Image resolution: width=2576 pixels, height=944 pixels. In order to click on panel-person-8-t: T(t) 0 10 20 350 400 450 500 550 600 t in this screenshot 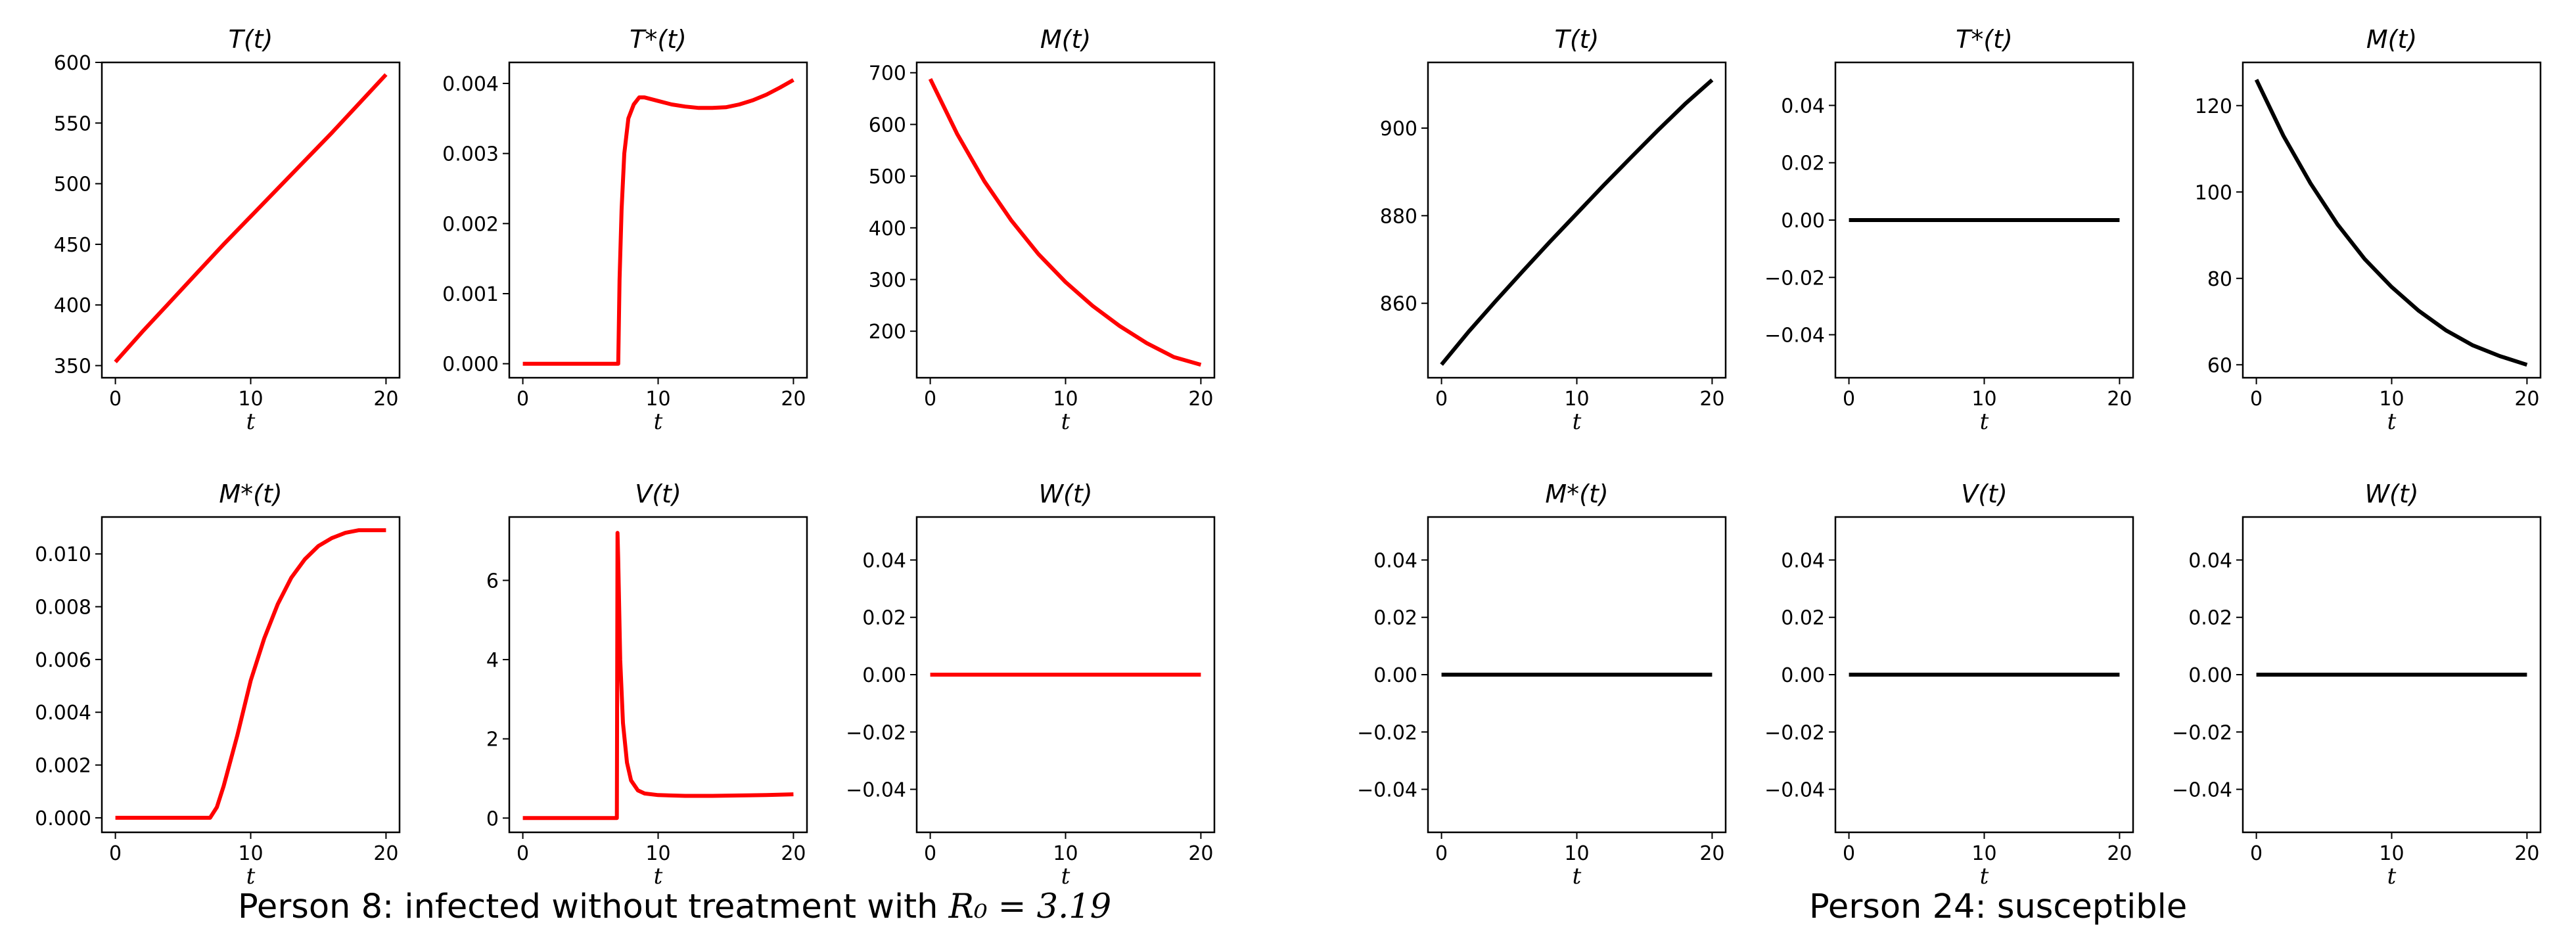, I will do `click(227, 230)`.